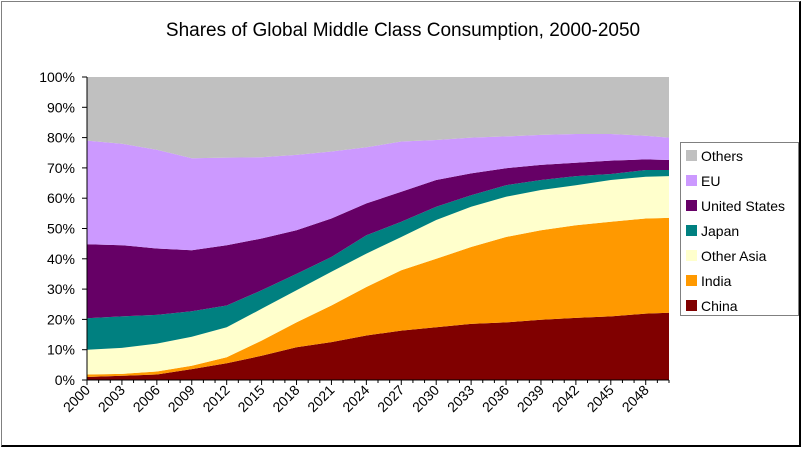  What do you see at coordinates (181, 398) in the screenshot?
I see `x-tick-label: 2009` at bounding box center [181, 398].